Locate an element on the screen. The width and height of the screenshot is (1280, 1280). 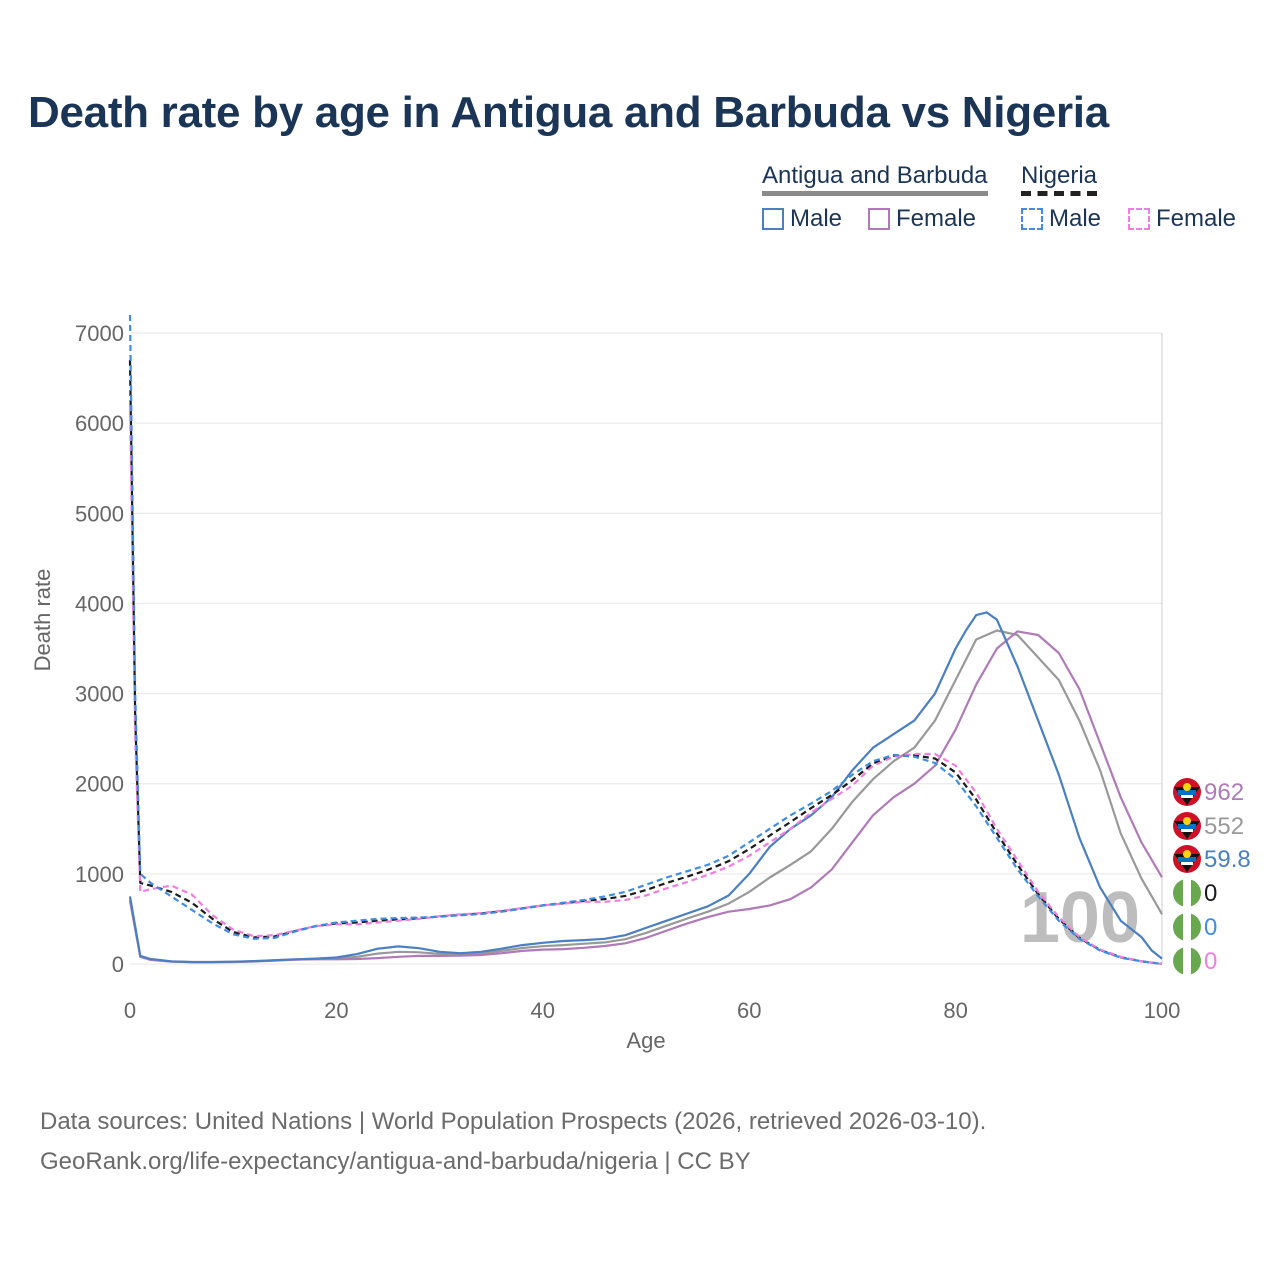
x-tick-label: 0 is located at coordinates (130, 1010).